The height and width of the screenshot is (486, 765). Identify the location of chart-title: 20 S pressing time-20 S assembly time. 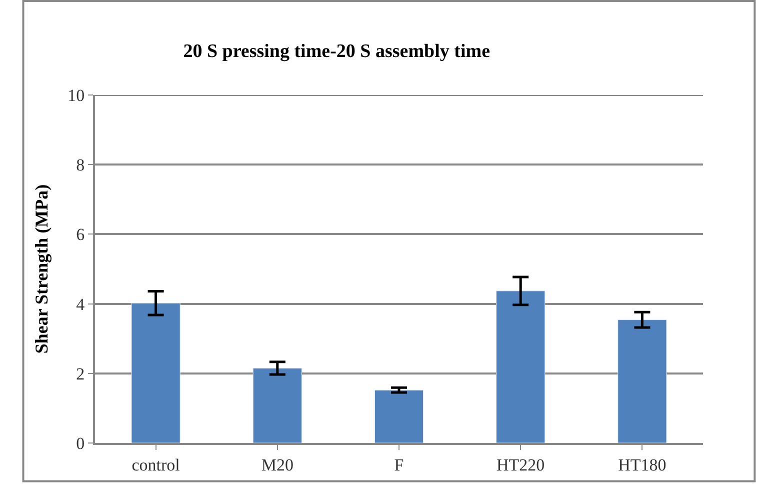
(336, 51).